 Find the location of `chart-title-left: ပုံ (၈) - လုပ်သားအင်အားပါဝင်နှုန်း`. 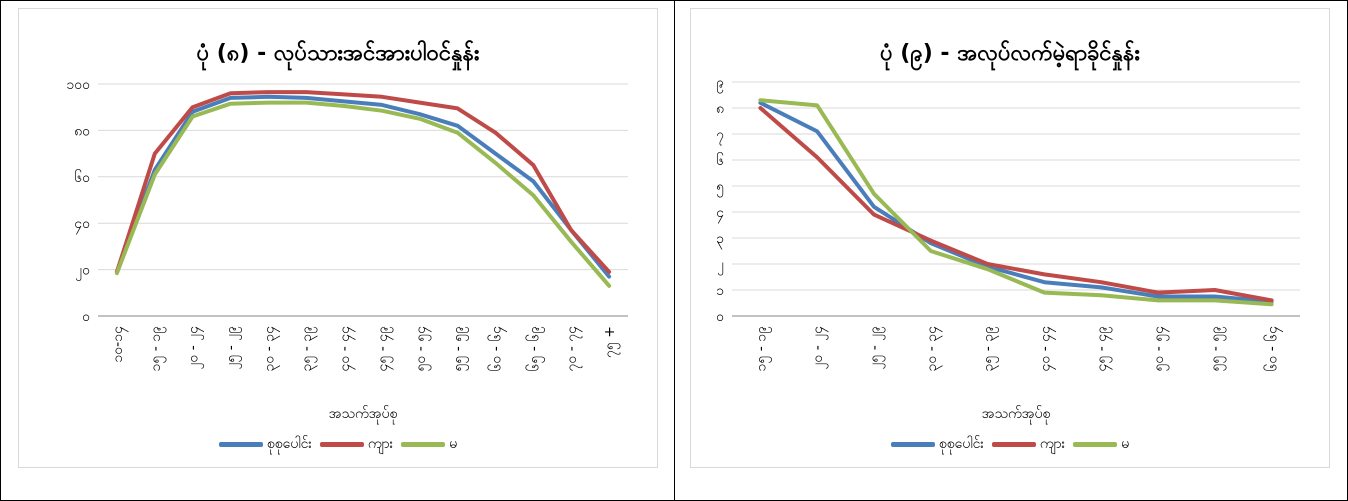

chart-title-left: ပုံ (၈) - လုပ်သားအင်အားပါဝင်နှုန်း is located at coordinates (338, 53).